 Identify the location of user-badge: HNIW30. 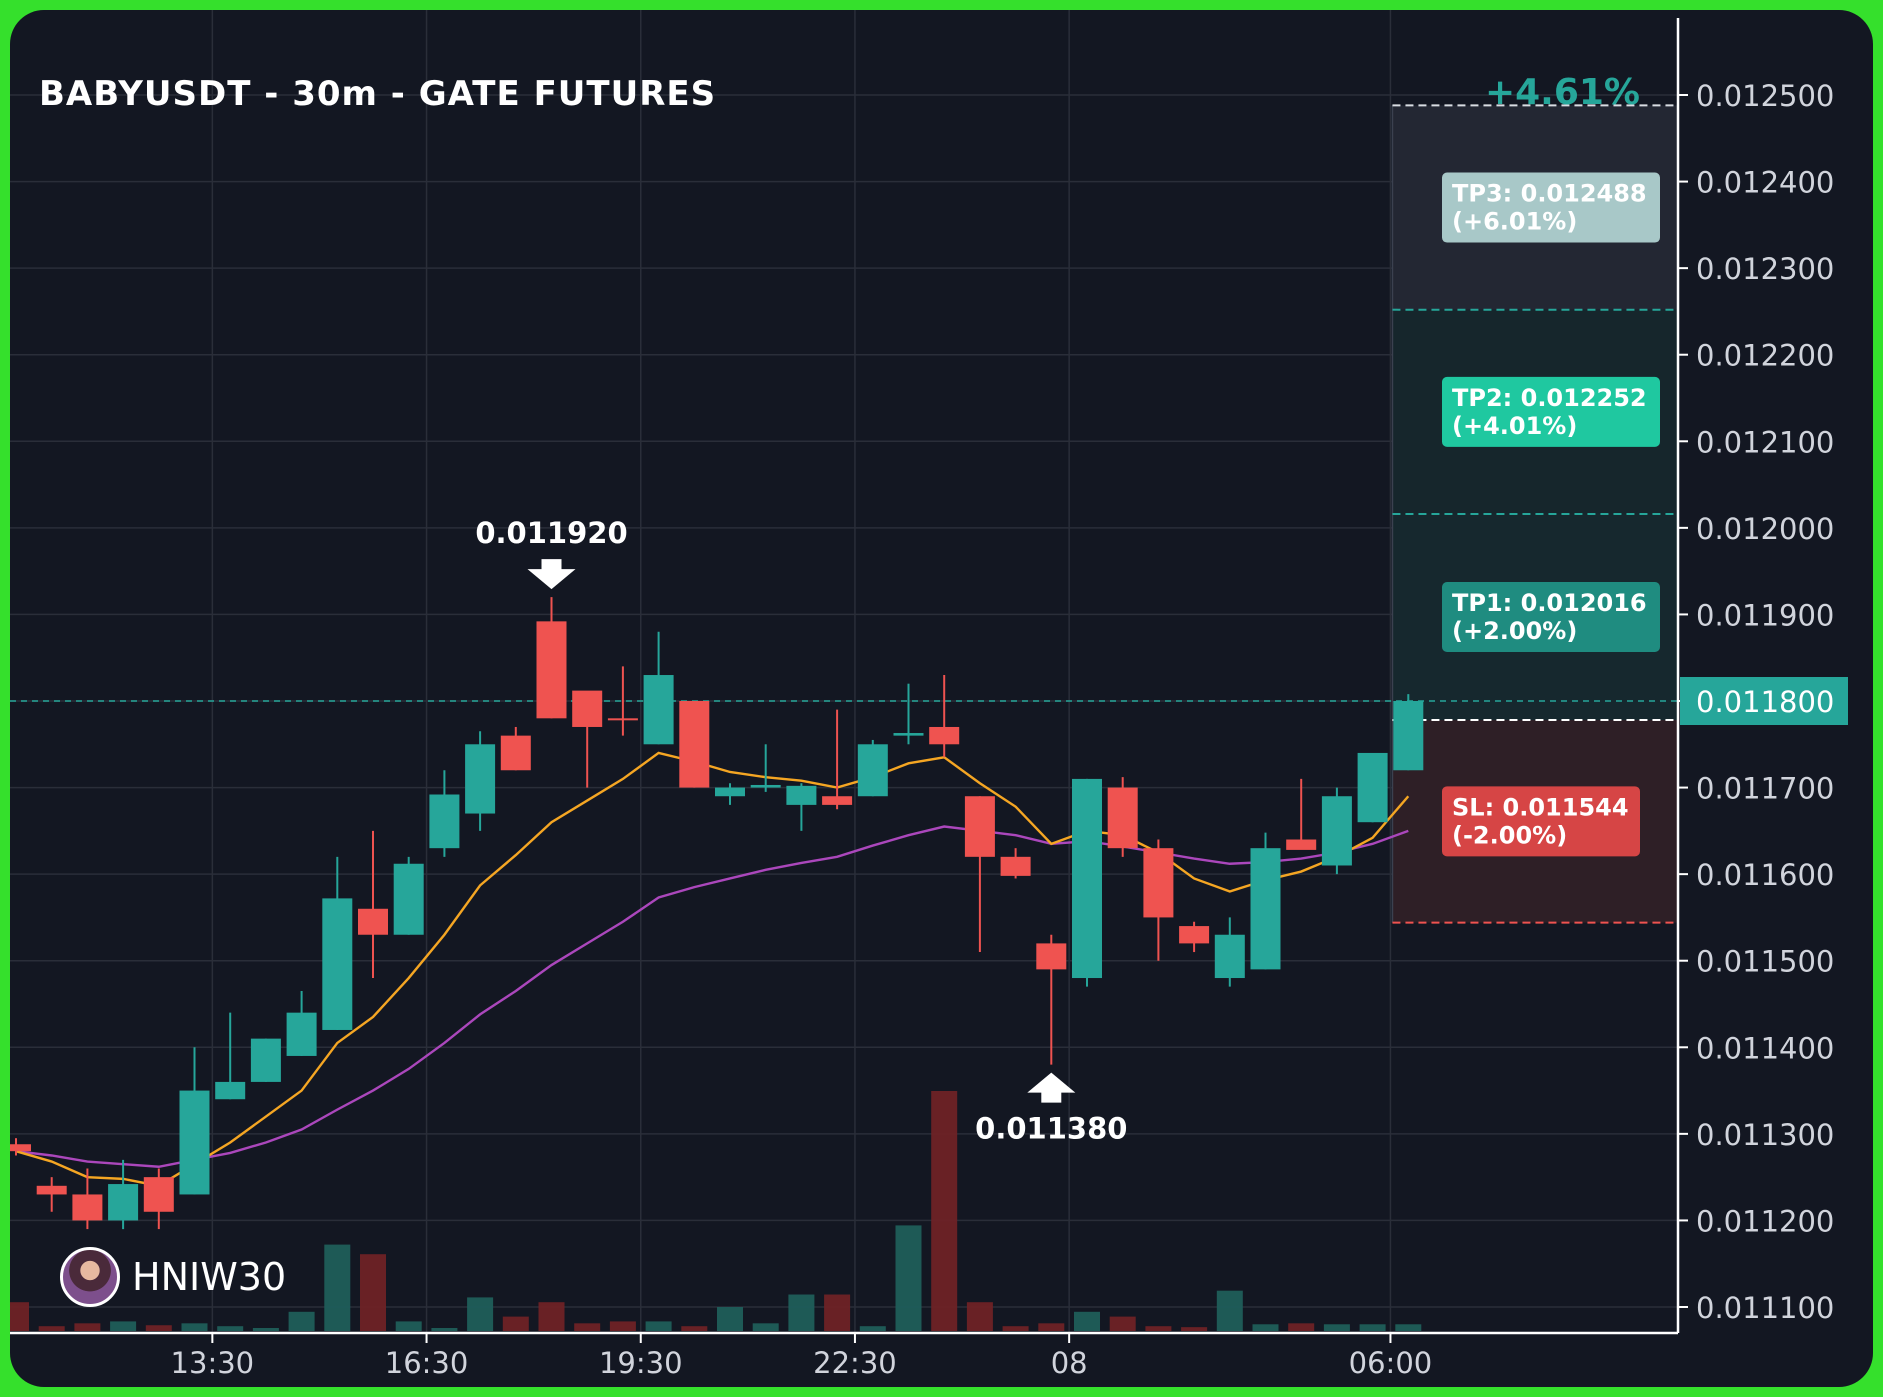
(173, 1277).